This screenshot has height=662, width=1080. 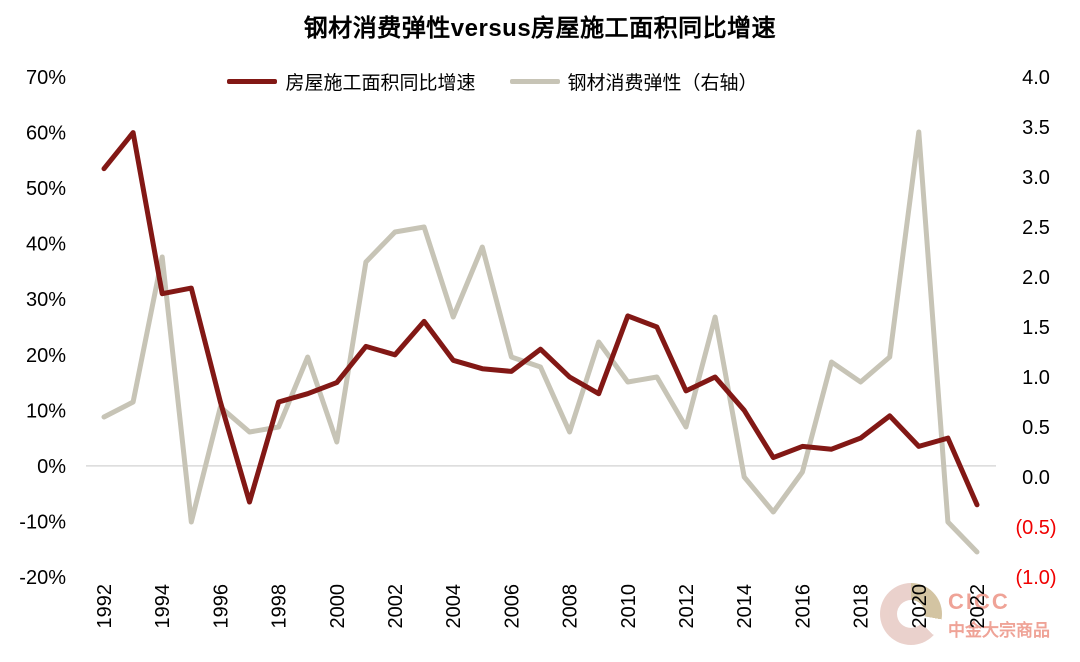 I want to click on right-axis-tick-label: 1.0, so click(x=1036, y=378).